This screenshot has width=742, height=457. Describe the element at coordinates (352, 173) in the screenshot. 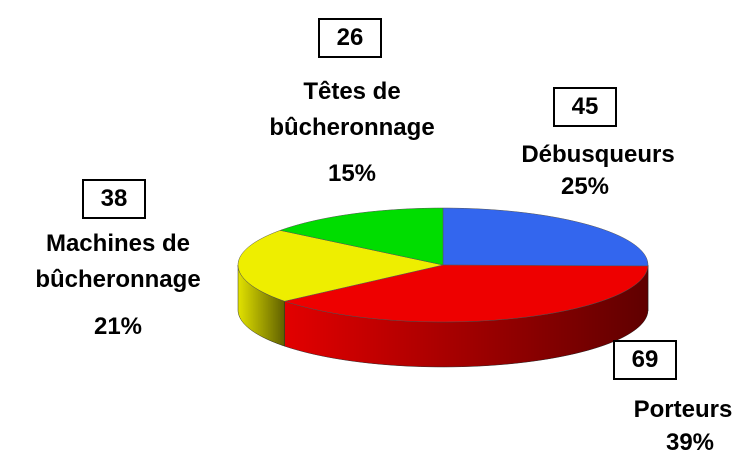

I see `percent-label: 15%` at that location.